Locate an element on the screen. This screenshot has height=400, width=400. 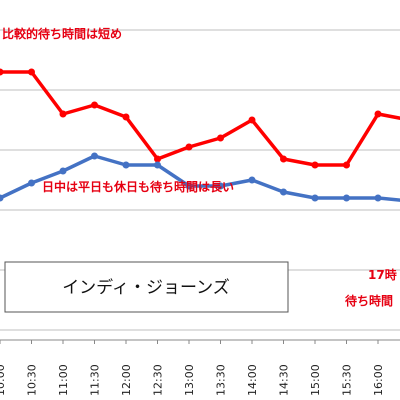
x-tick-label: 15:00 is located at coordinates (315, 380).